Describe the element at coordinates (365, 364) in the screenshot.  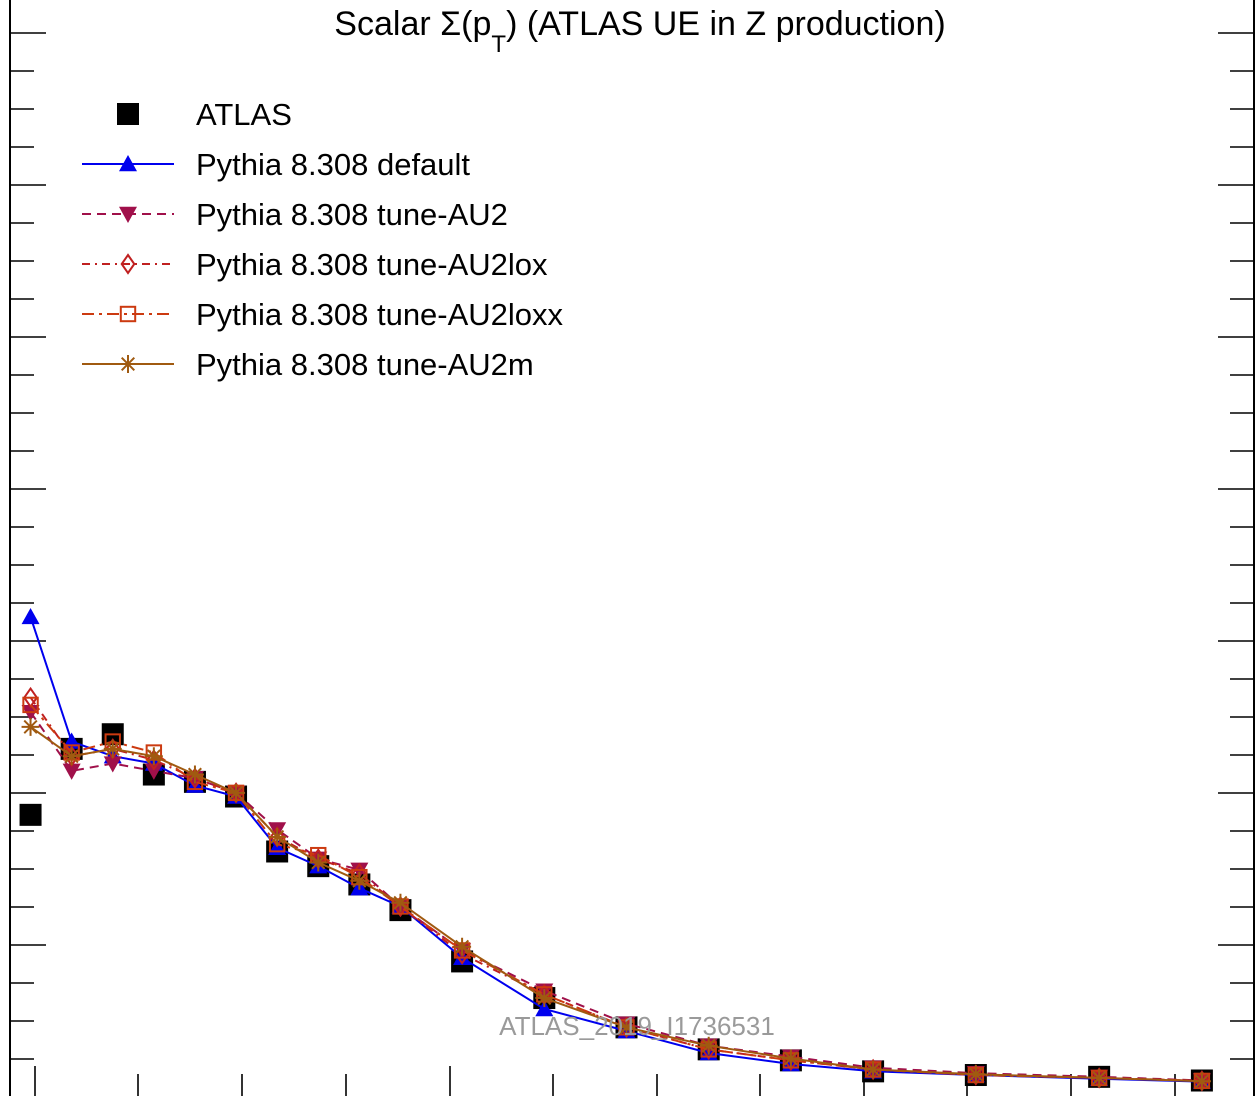
I see `legend-label: Pythia 8.308 tune-AU2m` at that location.